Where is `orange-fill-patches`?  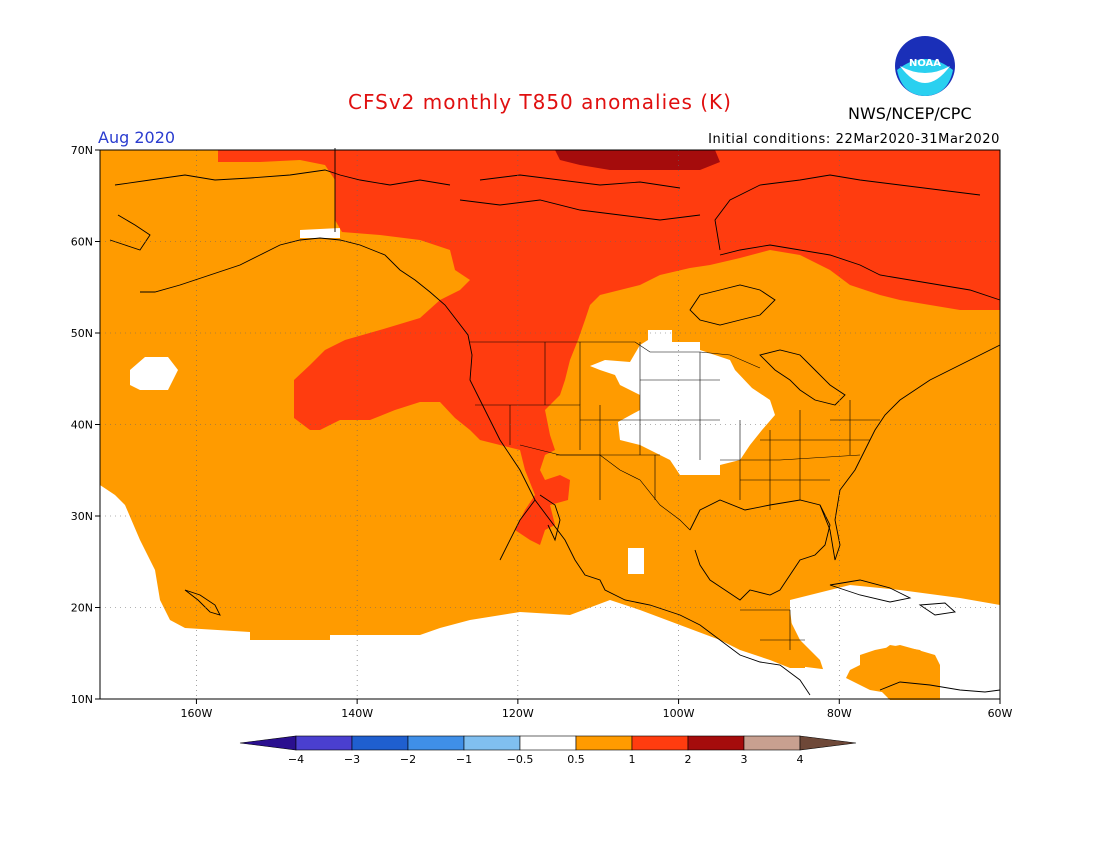 orange-fill-patches is located at coordinates (820, 652).